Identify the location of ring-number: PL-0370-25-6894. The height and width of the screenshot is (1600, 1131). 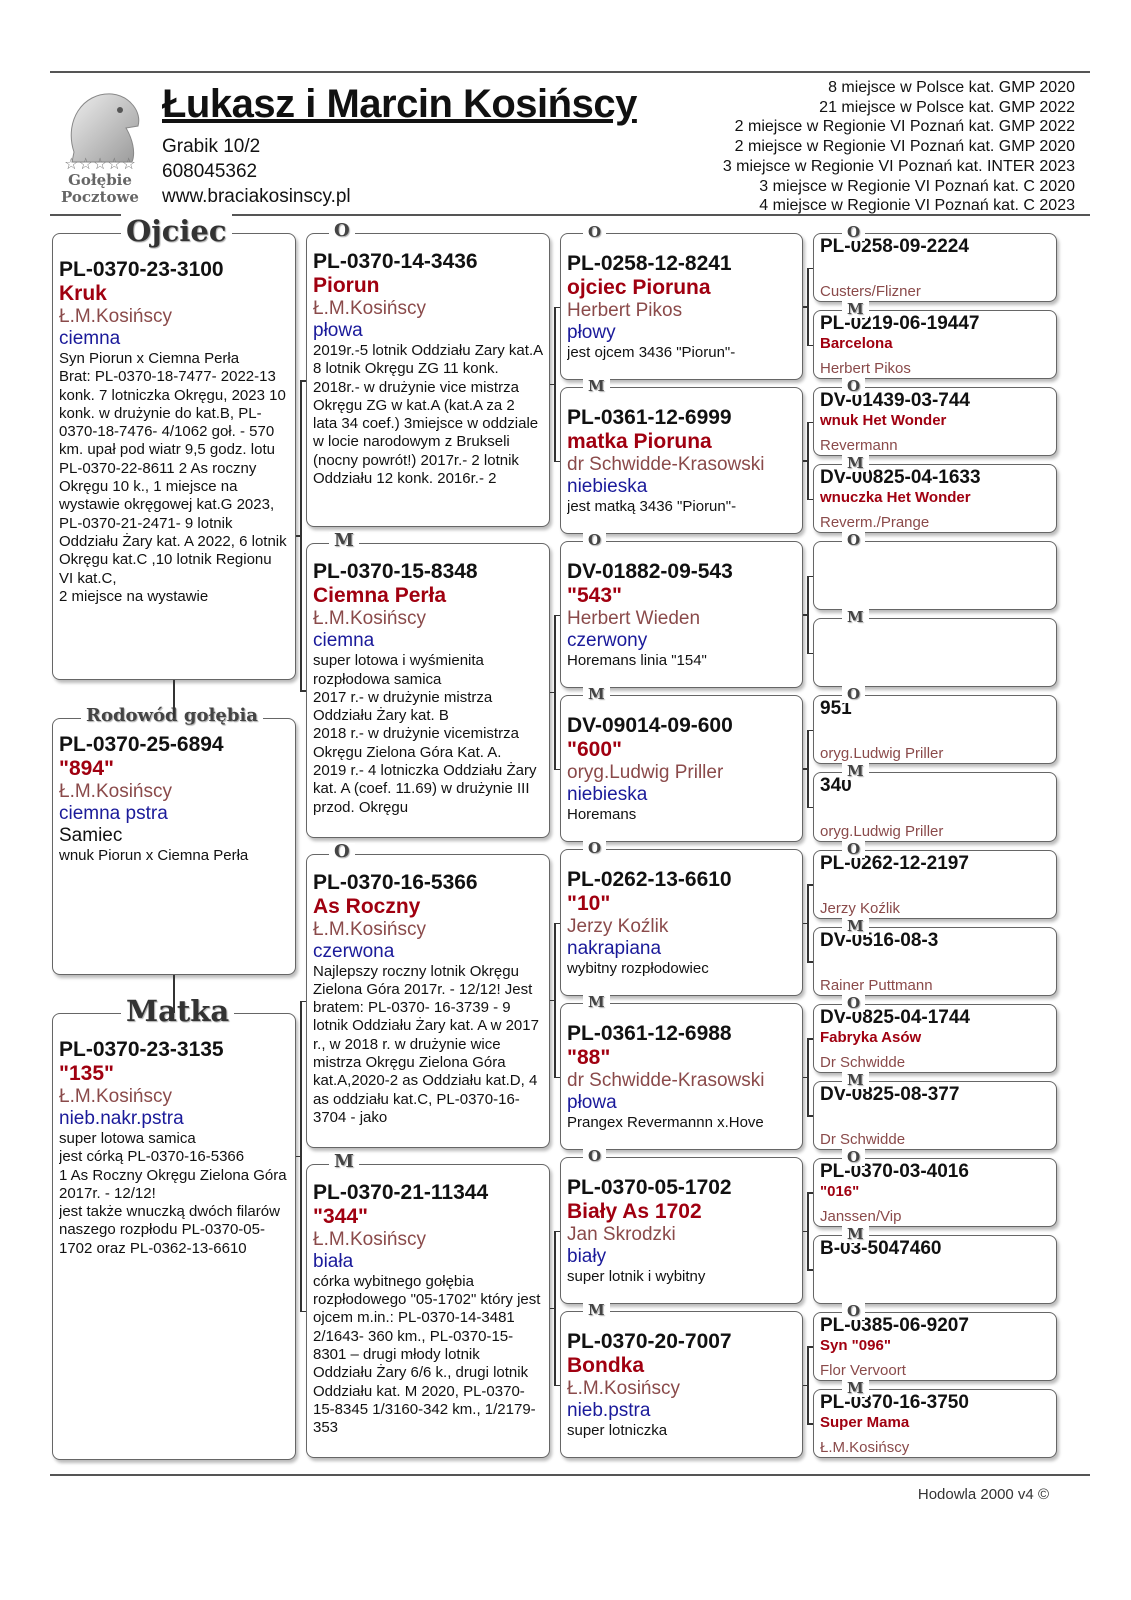
(141, 744).